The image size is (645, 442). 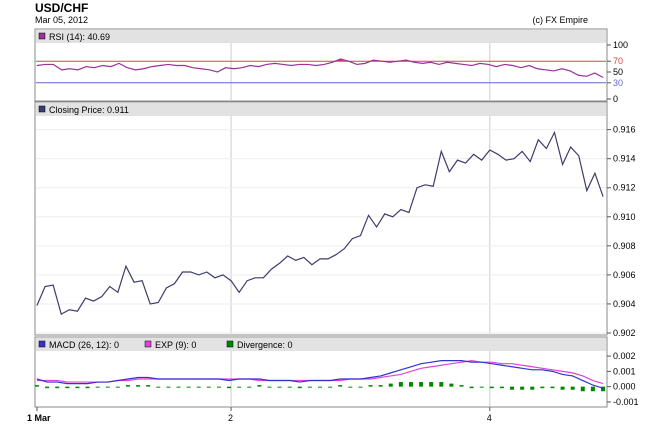 I want to click on macd-legend-label: MACD (26, 12): 0, so click(x=84, y=345).